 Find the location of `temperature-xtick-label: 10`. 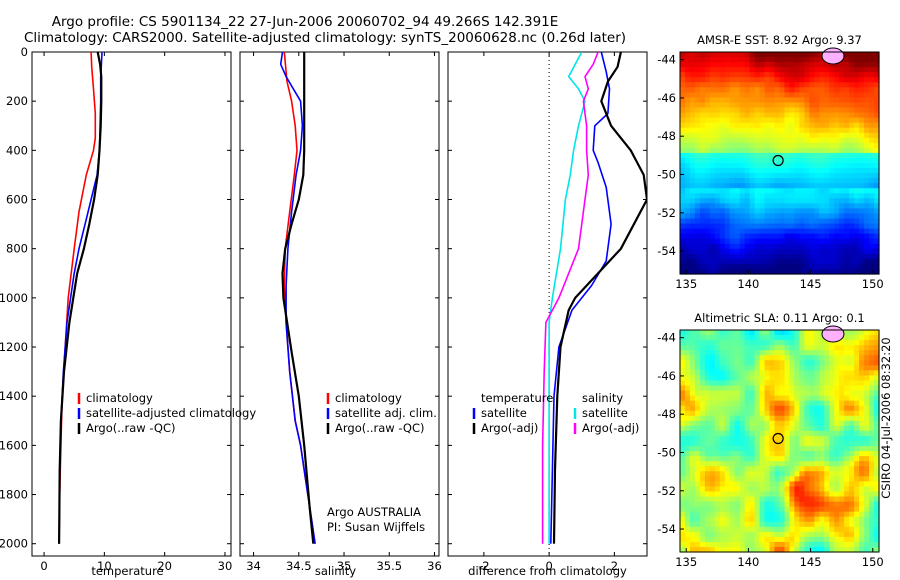

temperature-xtick-label: 10 is located at coordinates (104, 566).